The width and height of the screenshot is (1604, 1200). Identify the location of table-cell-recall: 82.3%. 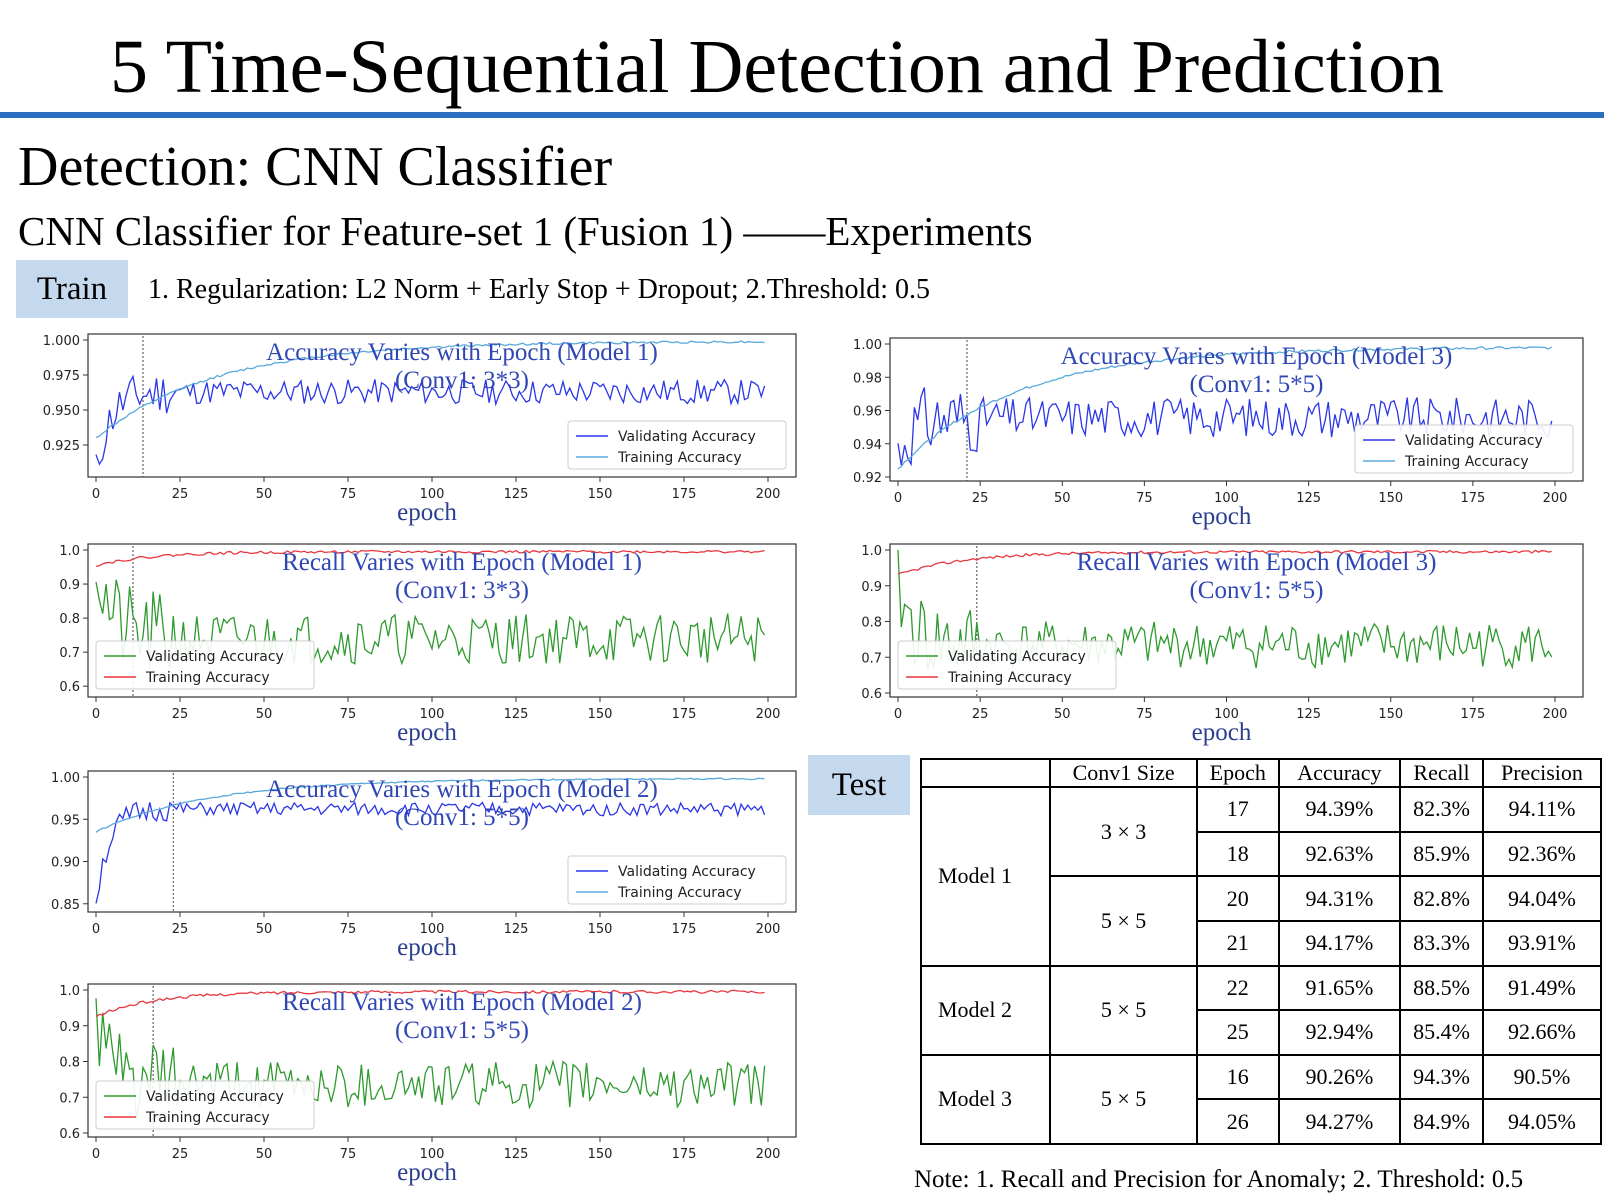
(1441, 809).